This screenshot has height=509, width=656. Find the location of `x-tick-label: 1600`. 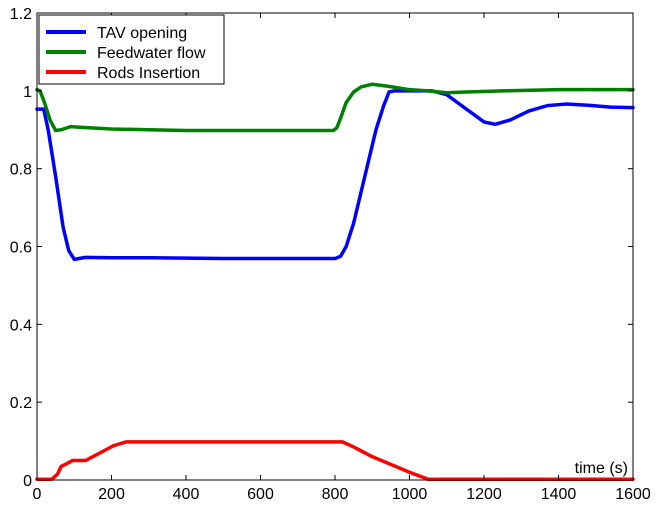

x-tick-label: 1600 is located at coordinates (633, 494).